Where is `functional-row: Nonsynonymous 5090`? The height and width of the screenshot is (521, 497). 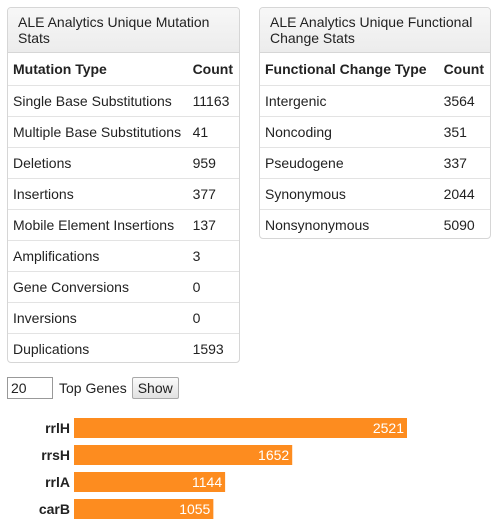 functional-row: Nonsynonymous 5090 is located at coordinates (375, 223).